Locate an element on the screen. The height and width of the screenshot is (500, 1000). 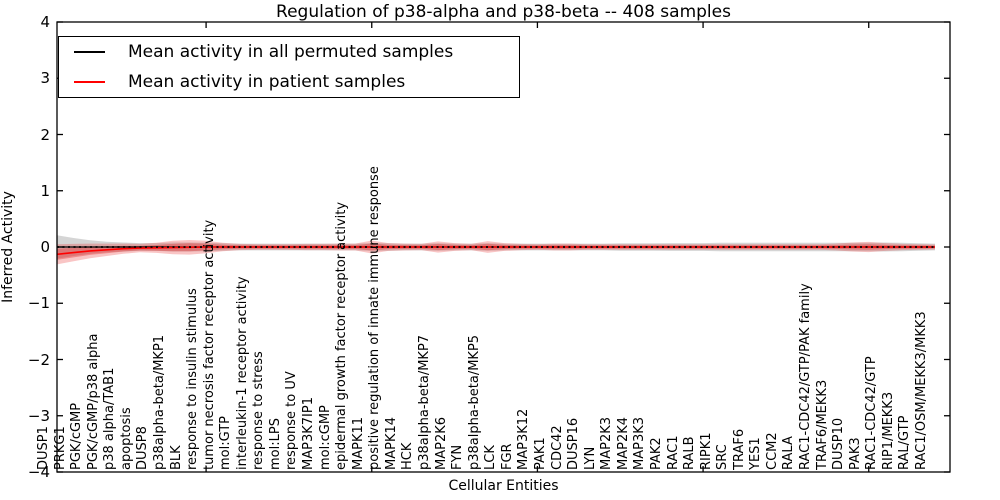
x-tick-label: TRAF6/MEKK3 is located at coordinates (822, 424).